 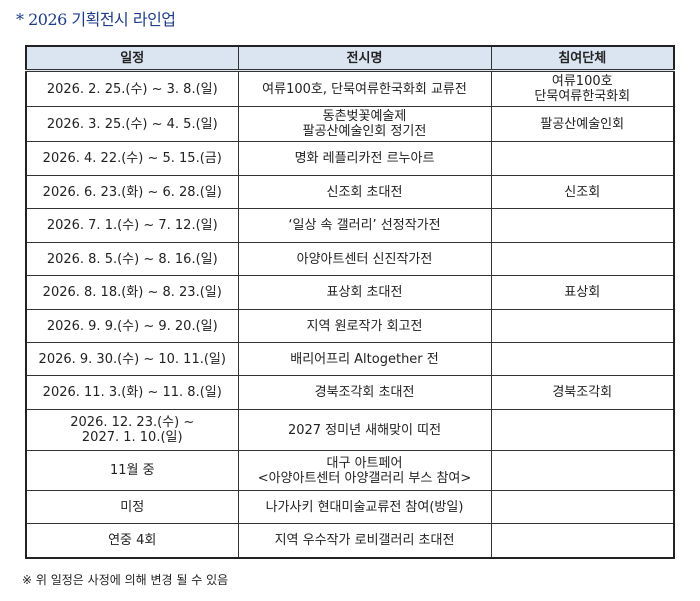 I want to click on cell-date: 2026. 11. 3.(화) ~ 11. 8.(일), so click(x=132, y=392).